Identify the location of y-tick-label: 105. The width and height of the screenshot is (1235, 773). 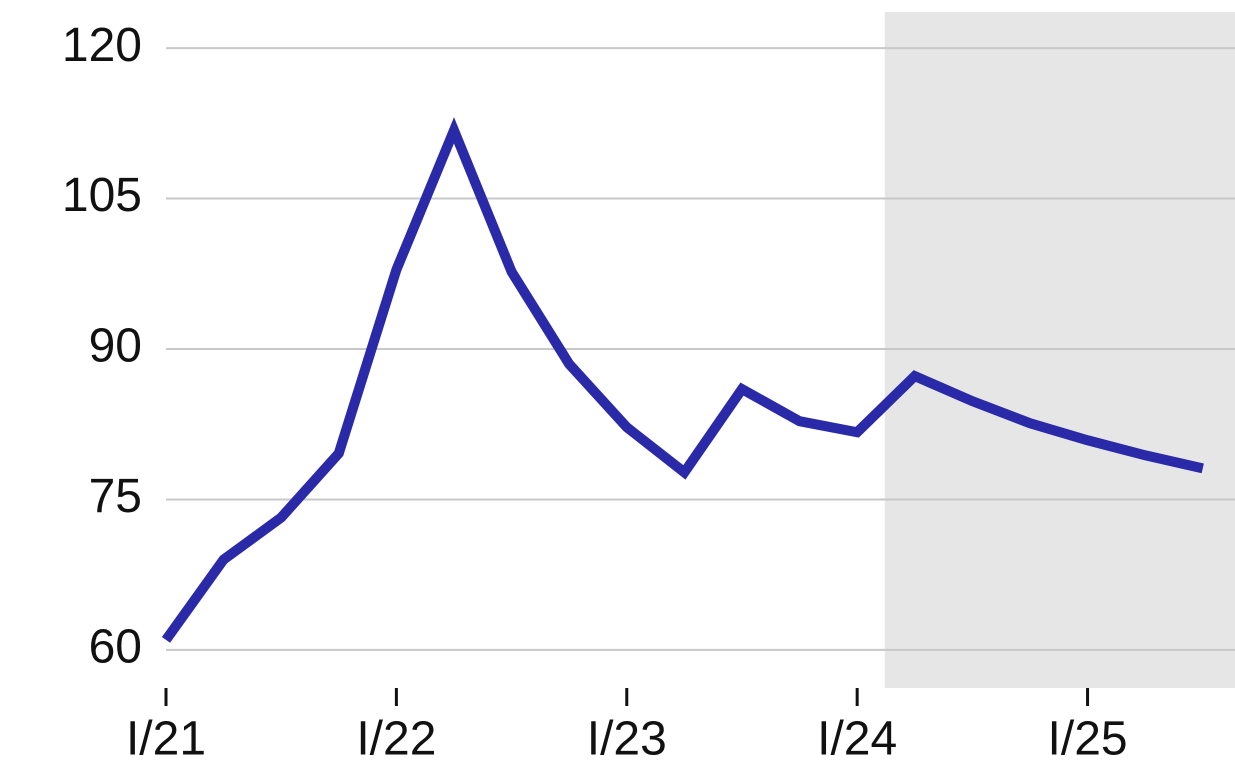
(102, 195).